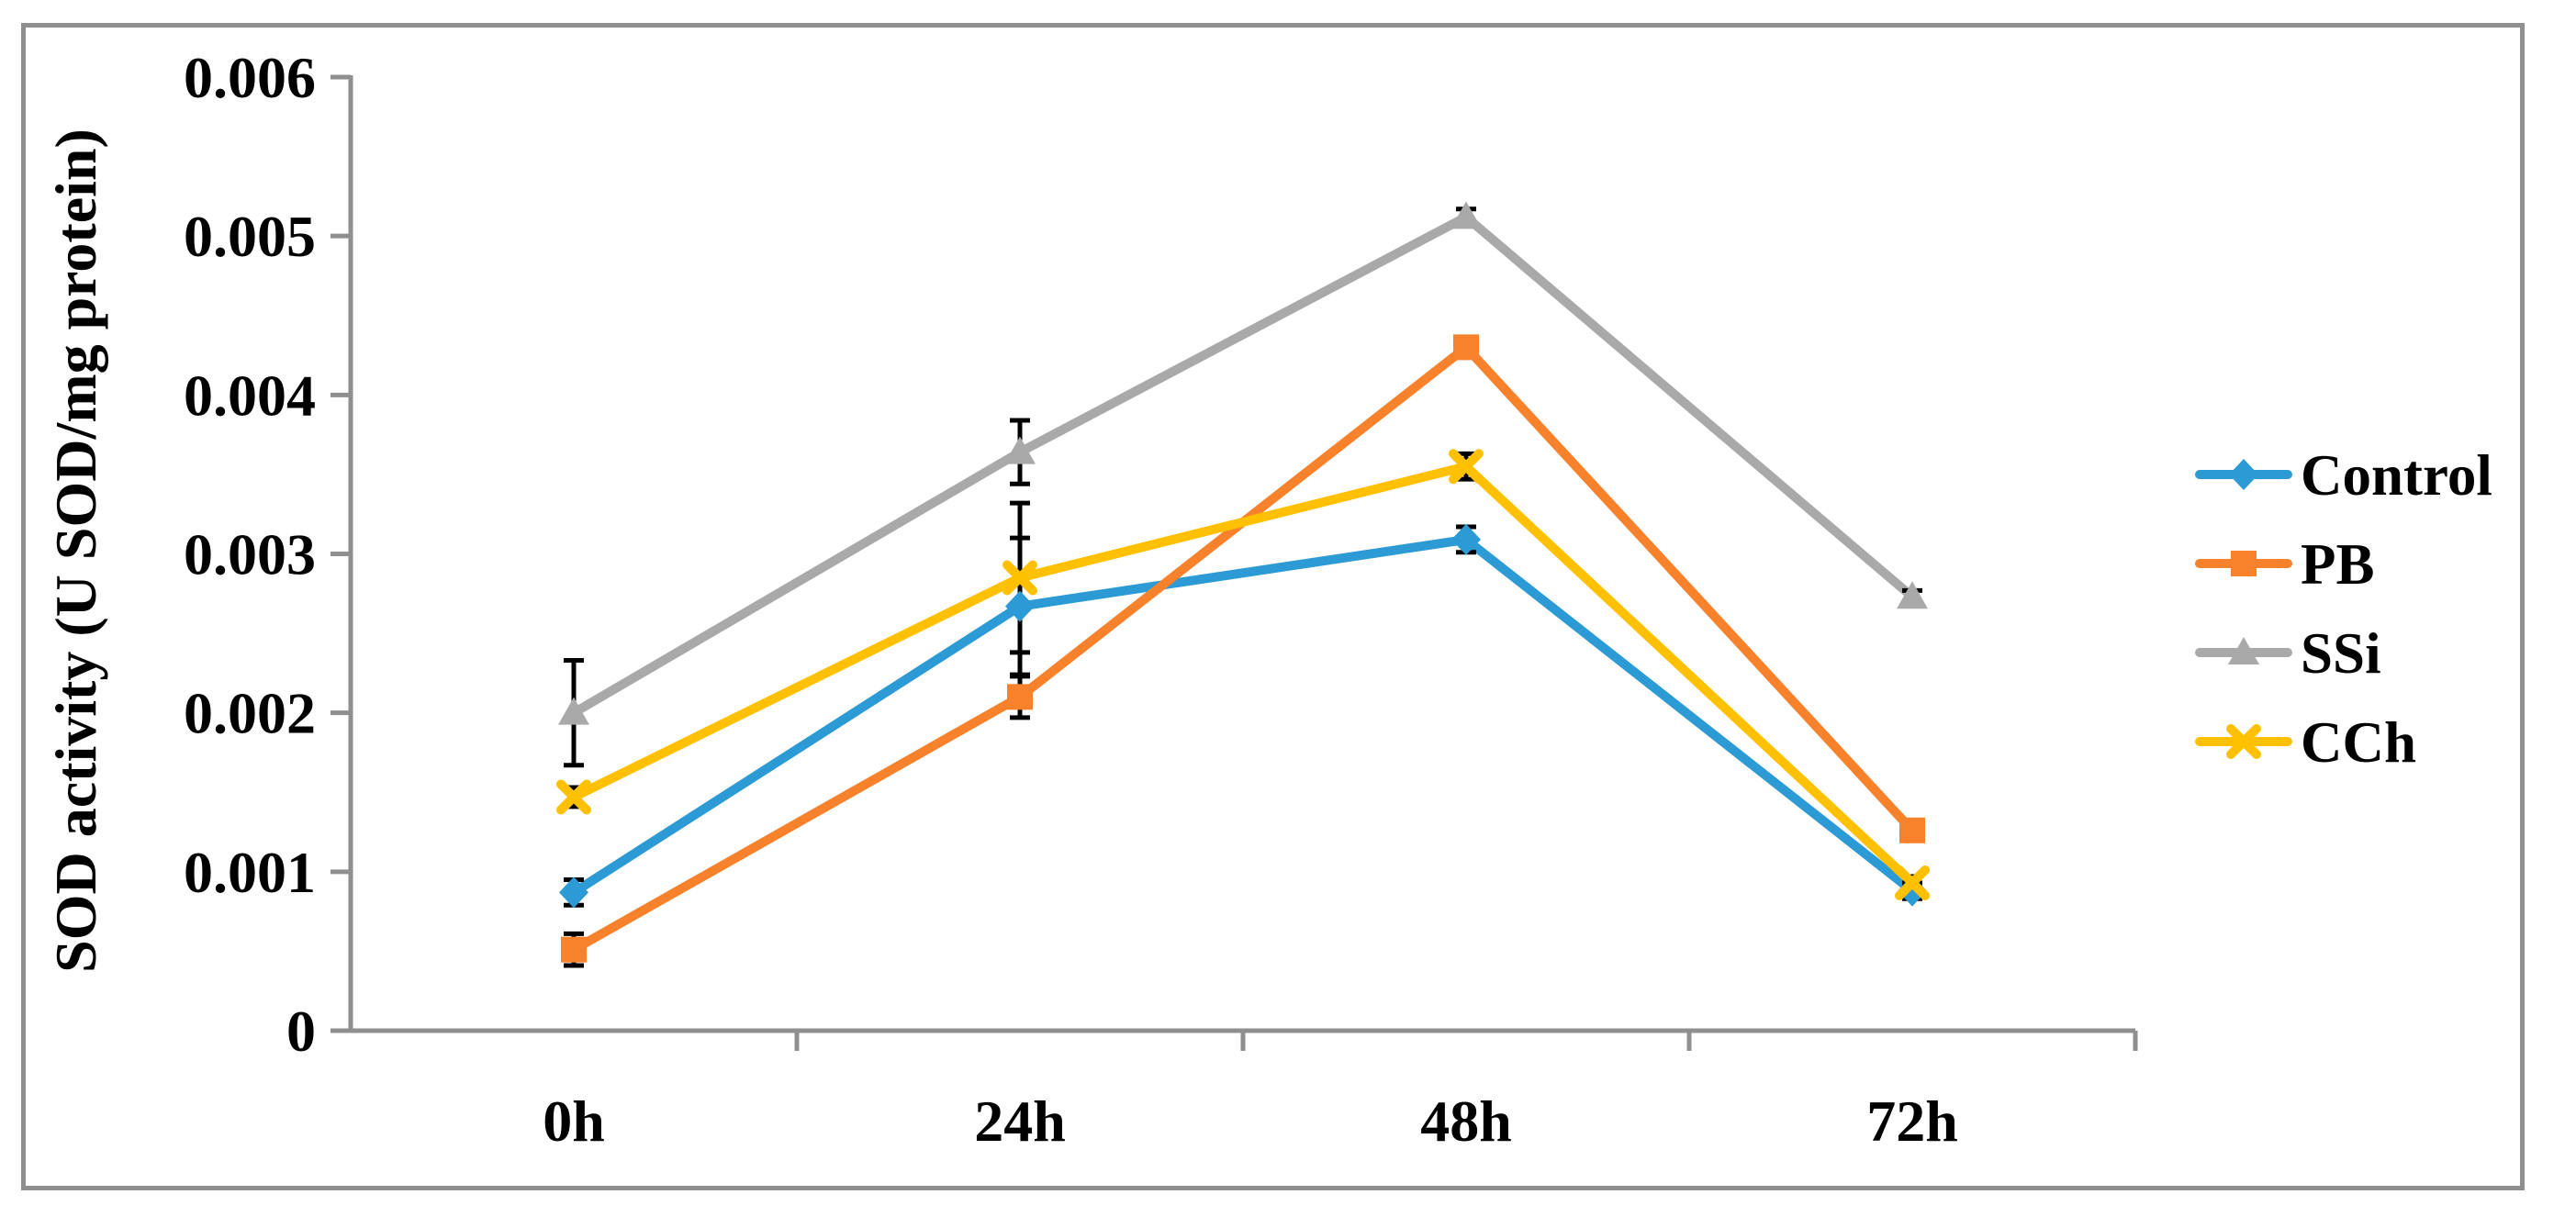  Describe the element at coordinates (1020, 1121) in the screenshot. I see `x-tick-label: 24h` at that location.